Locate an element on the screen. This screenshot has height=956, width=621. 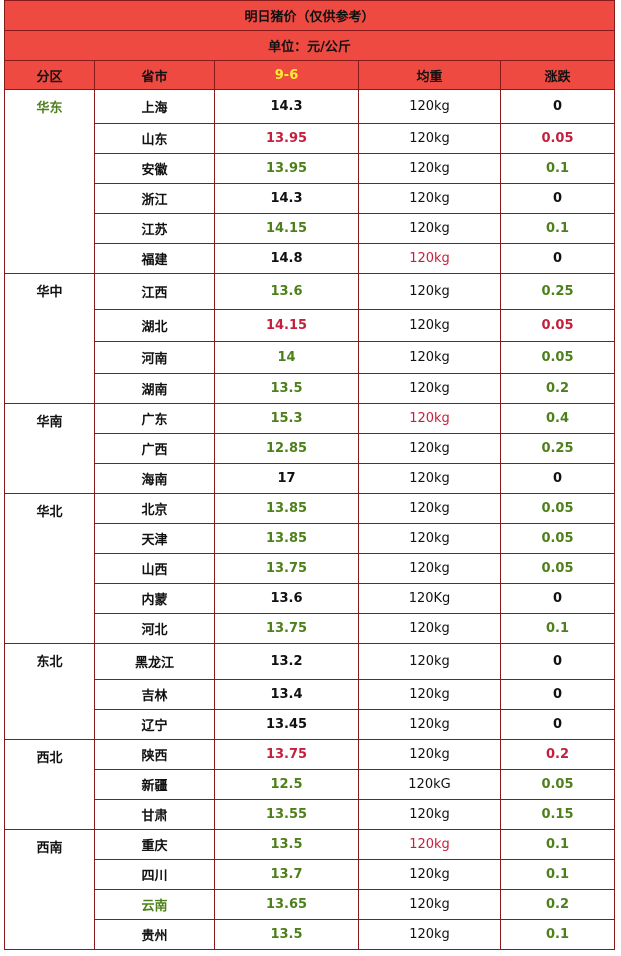
price-cell: 13.65 is located at coordinates (286, 904).